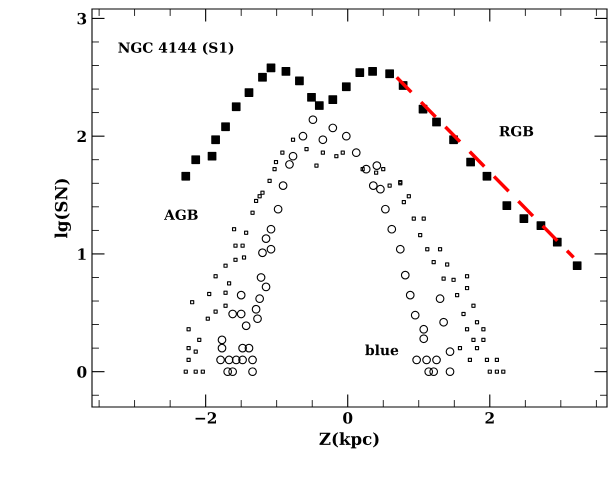  Describe the element at coordinates (82, 18) in the screenshot. I see `y-tick-label: 3` at that location.